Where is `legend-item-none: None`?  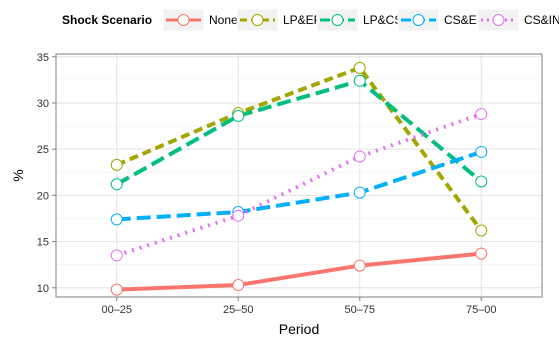 legend-item-none: None is located at coordinates (200, 20).